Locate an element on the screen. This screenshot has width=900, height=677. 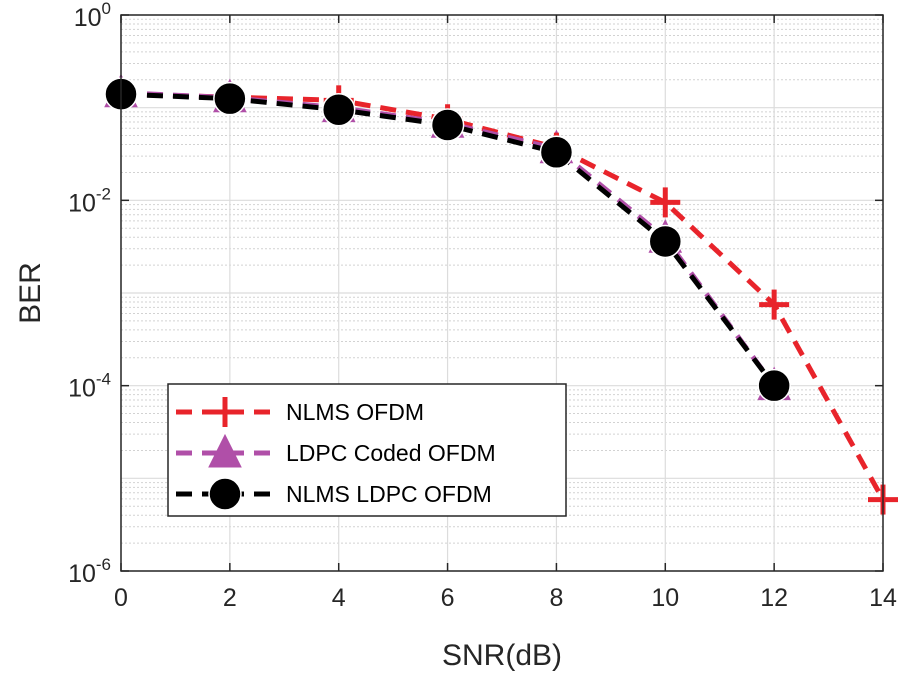
x-tick-label: 2 is located at coordinates (230, 598).